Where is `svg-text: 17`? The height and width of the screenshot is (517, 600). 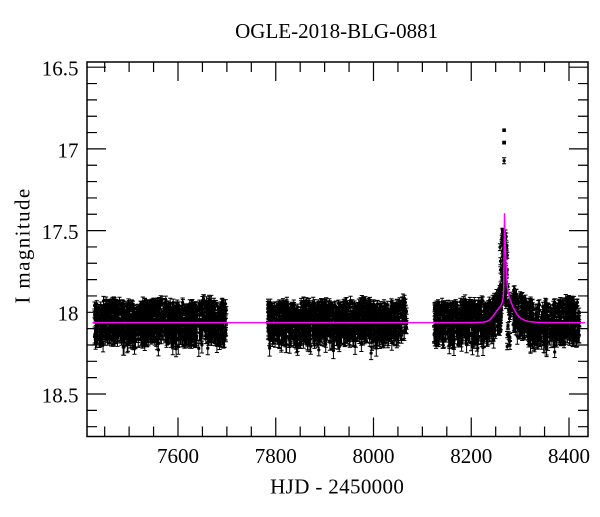 svg-text: 17 is located at coordinates (68, 150).